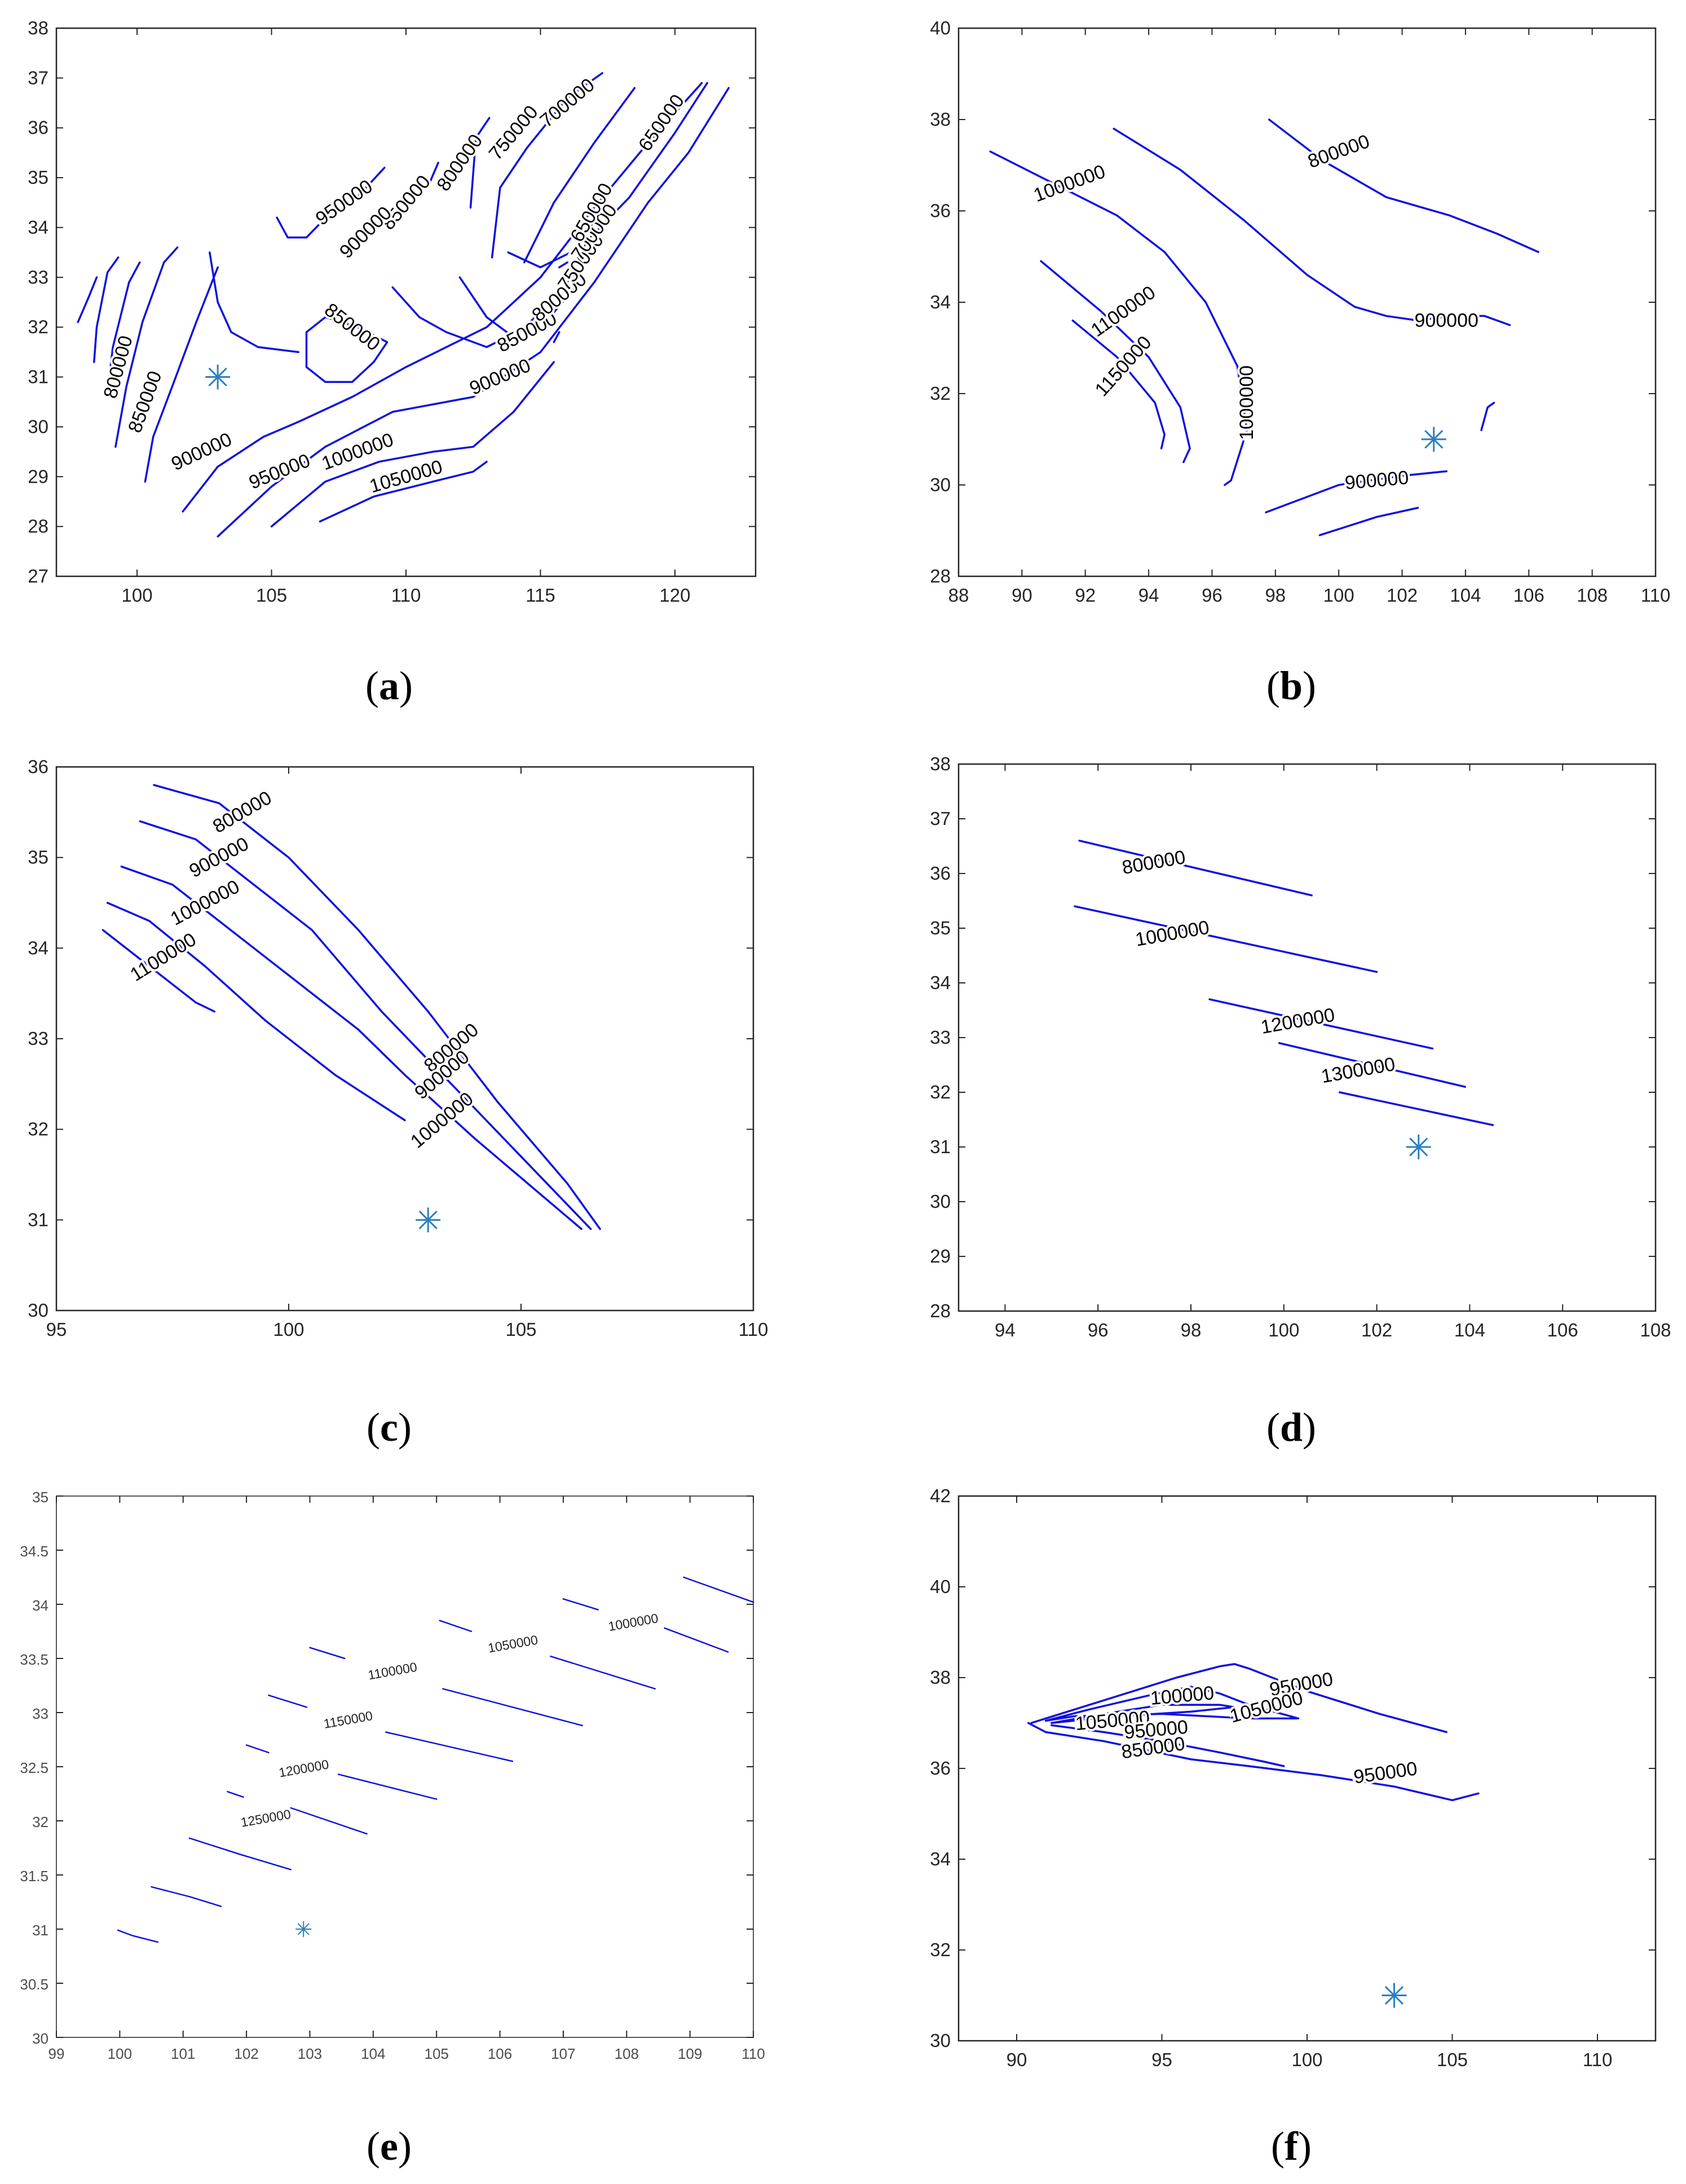  Describe the element at coordinates (38, 576) in the screenshot. I see `y-tick-label: 27` at that location.